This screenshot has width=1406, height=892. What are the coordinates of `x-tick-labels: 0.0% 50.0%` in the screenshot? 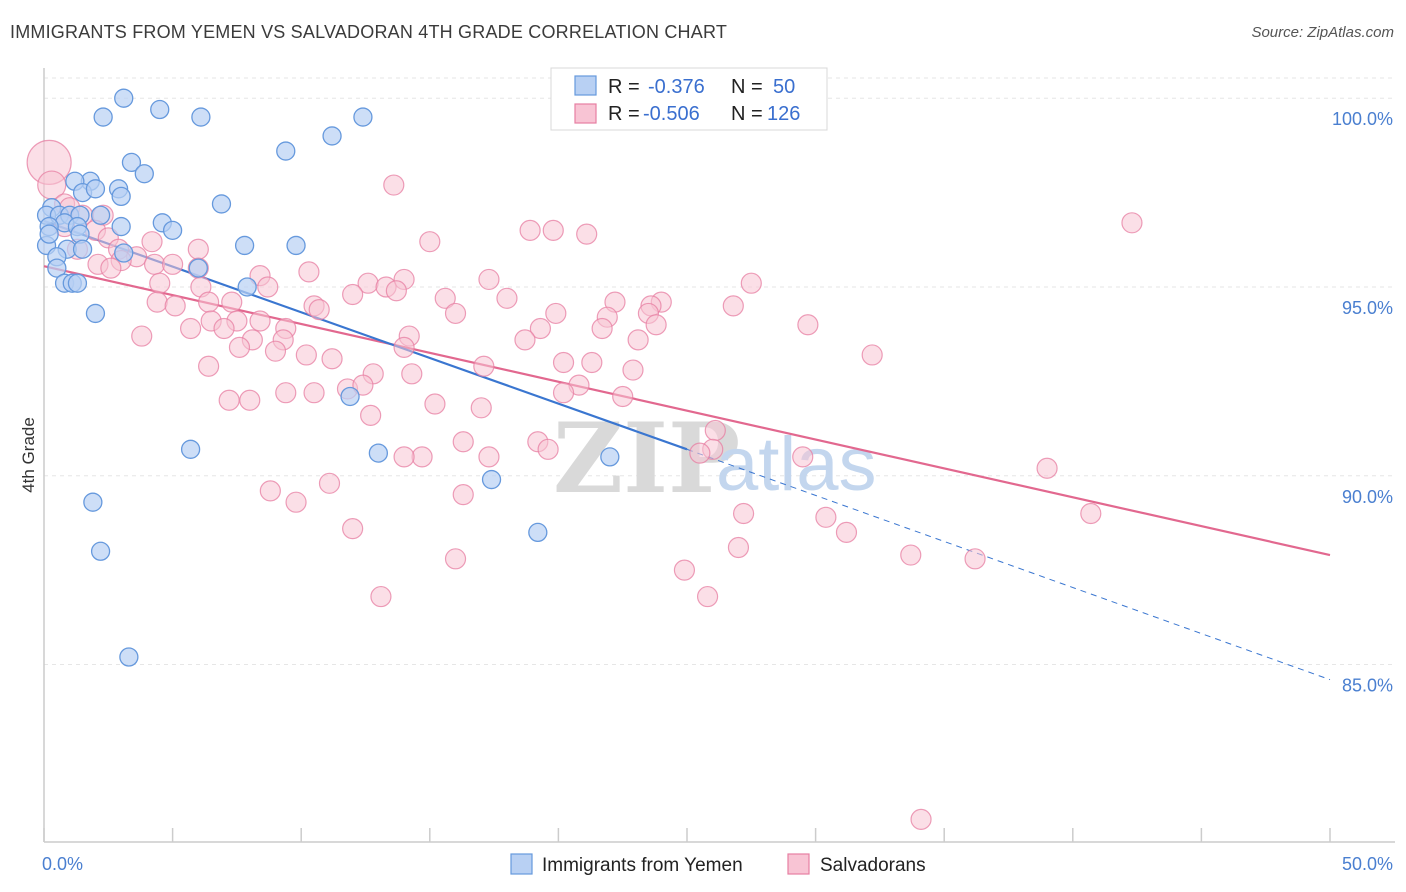 It's located at (717, 864).